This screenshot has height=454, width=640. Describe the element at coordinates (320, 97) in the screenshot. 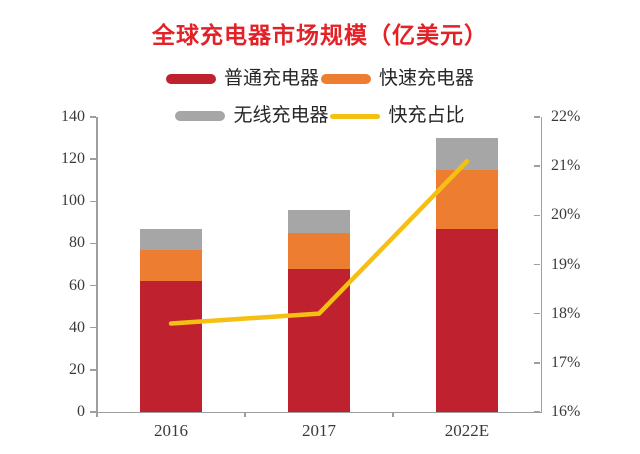

I see `legend: 普通充电器 快速充电器 无线充电器 快充占比` at that location.